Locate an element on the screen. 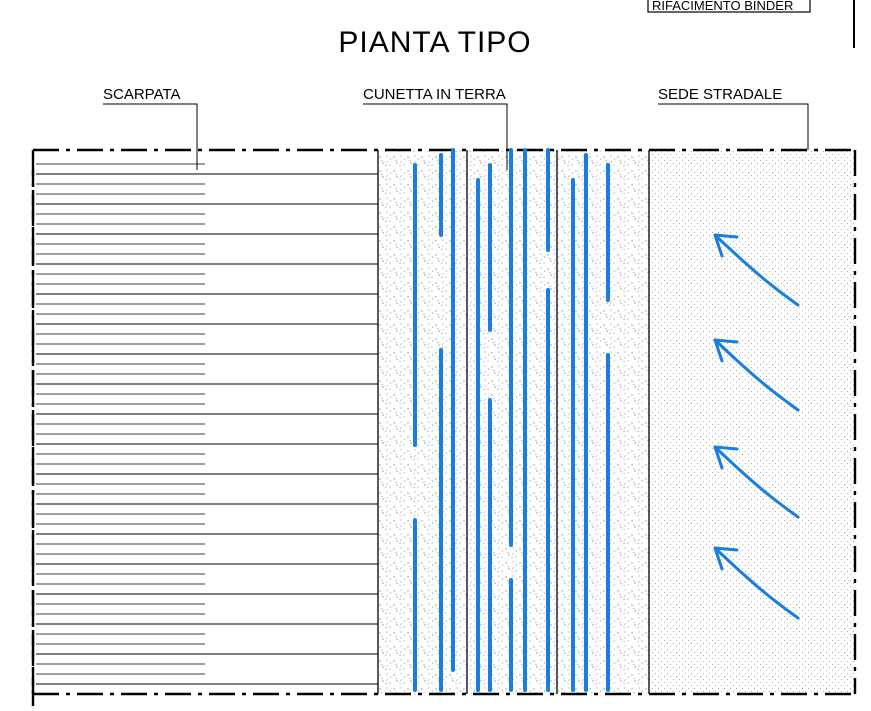  corner-label-text: RIFACIMENTO BINDER is located at coordinates (722, 6).